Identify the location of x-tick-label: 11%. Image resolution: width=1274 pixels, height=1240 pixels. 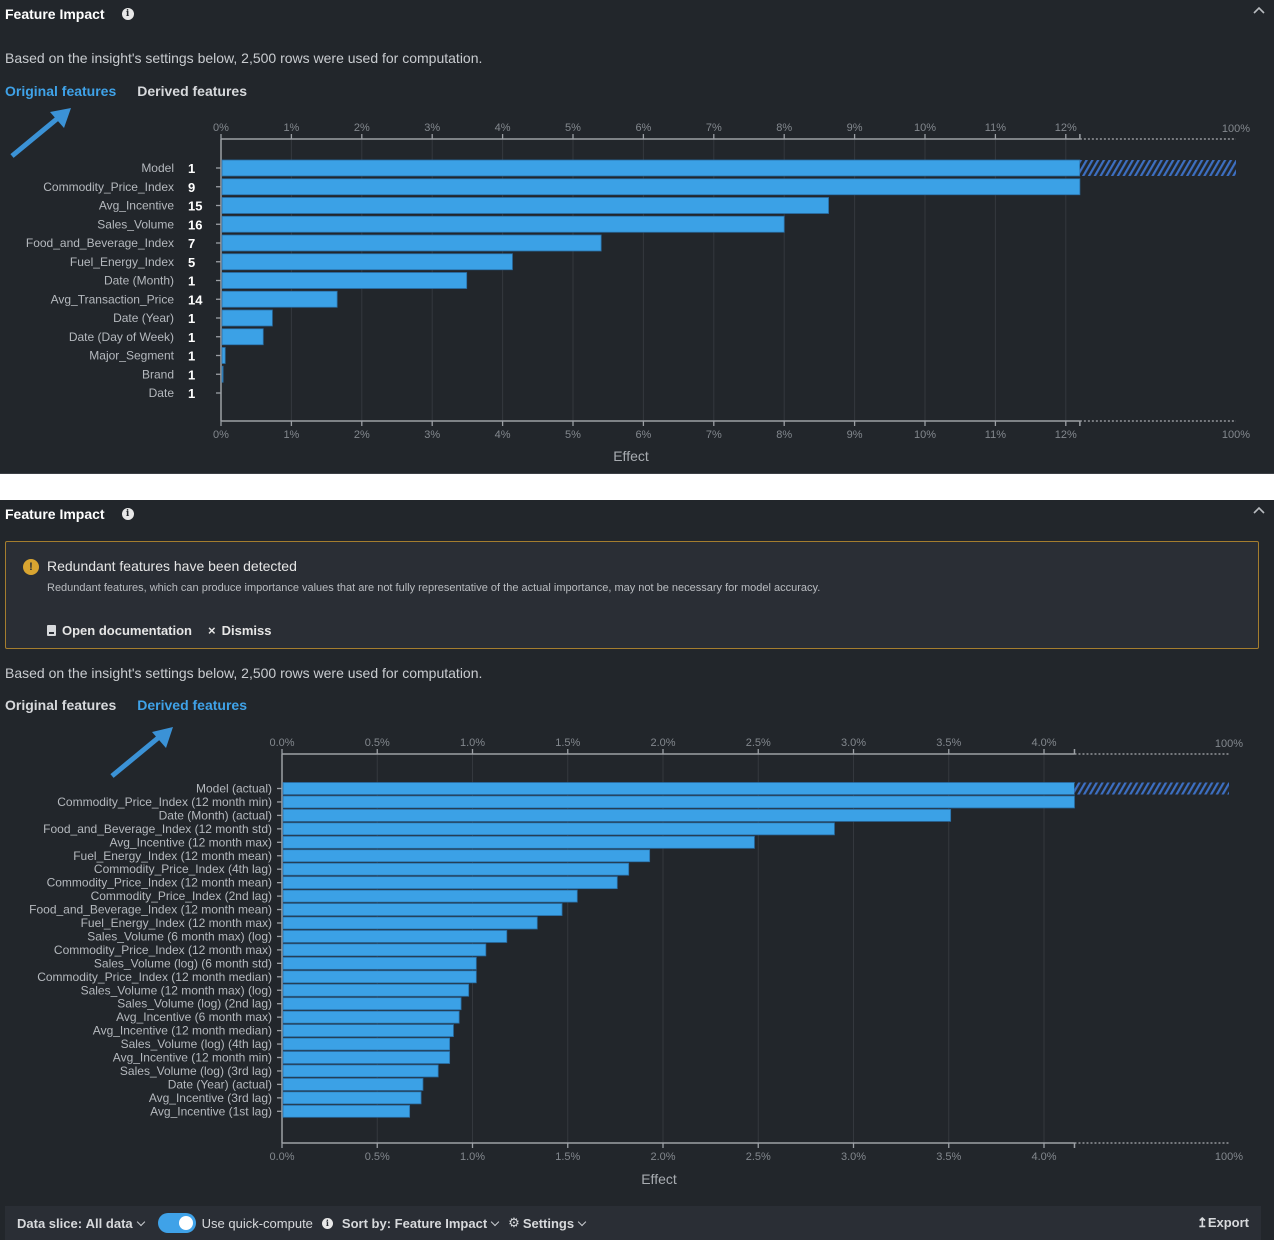
(995, 435).